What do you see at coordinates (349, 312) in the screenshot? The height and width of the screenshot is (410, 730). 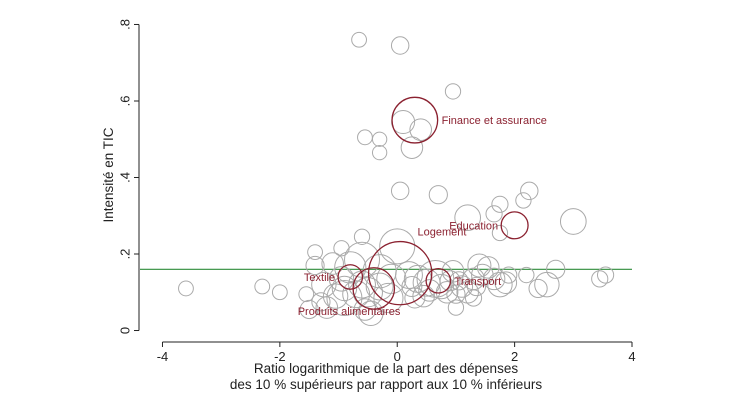 I see `highlighted-point-label: Produits alimentaires` at bounding box center [349, 312].